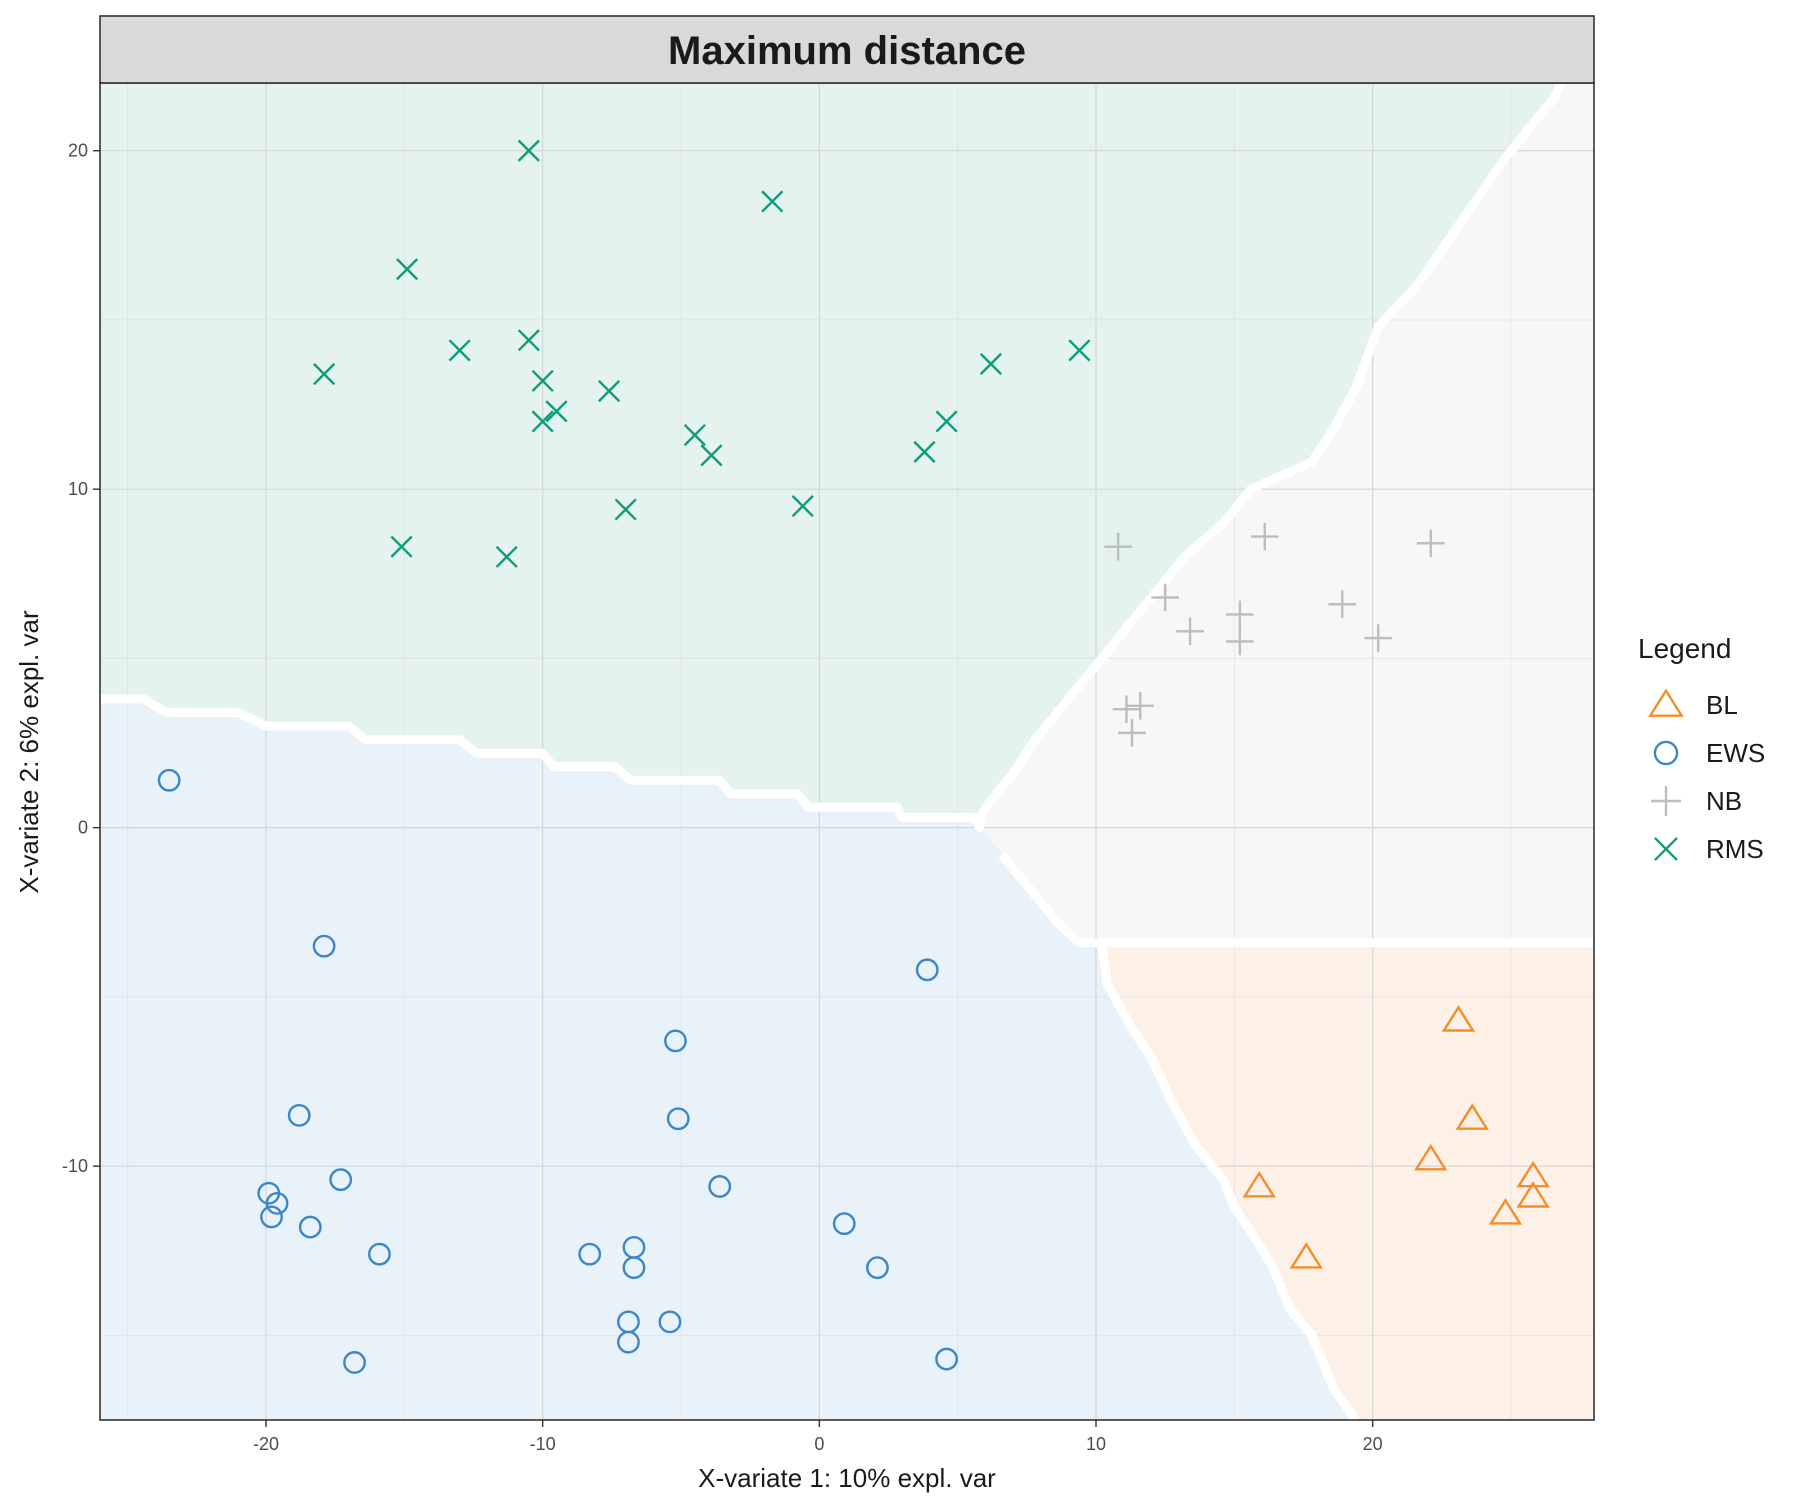 The image size is (1800, 1500). What do you see at coordinates (75, 1166) in the screenshot?
I see `y-tick-label: -10` at bounding box center [75, 1166].